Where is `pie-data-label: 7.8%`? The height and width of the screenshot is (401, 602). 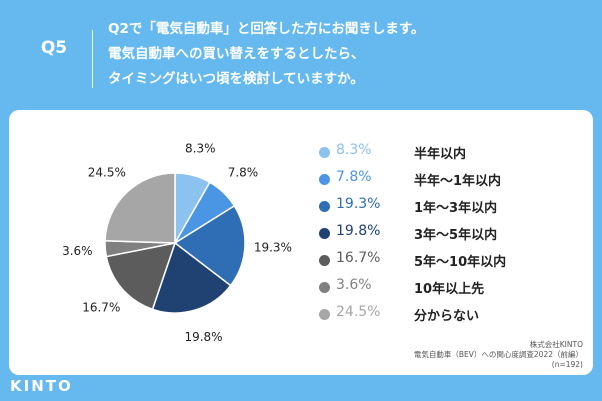 pie-data-label: 7.8% is located at coordinates (243, 172).